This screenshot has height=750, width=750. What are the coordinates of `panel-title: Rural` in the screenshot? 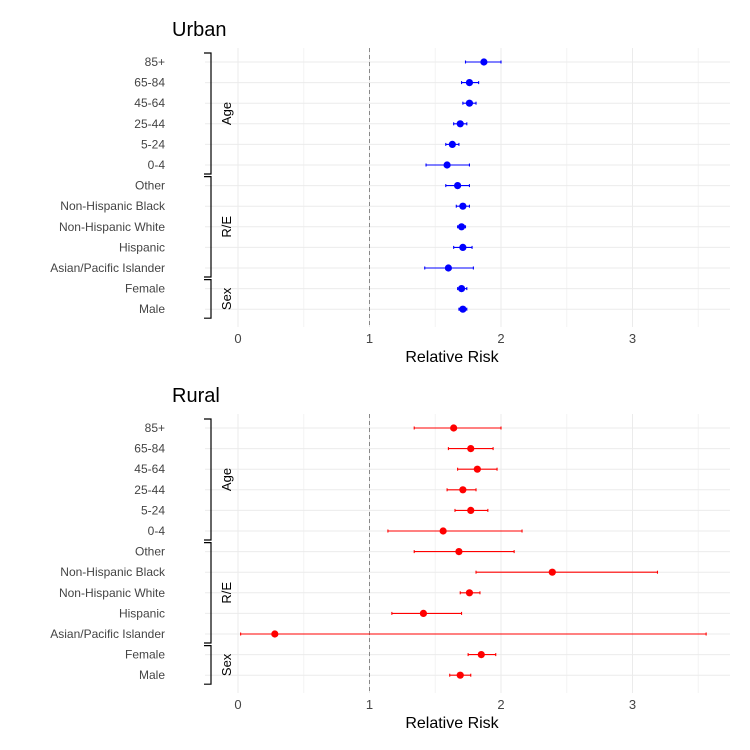 It's located at (196, 396).